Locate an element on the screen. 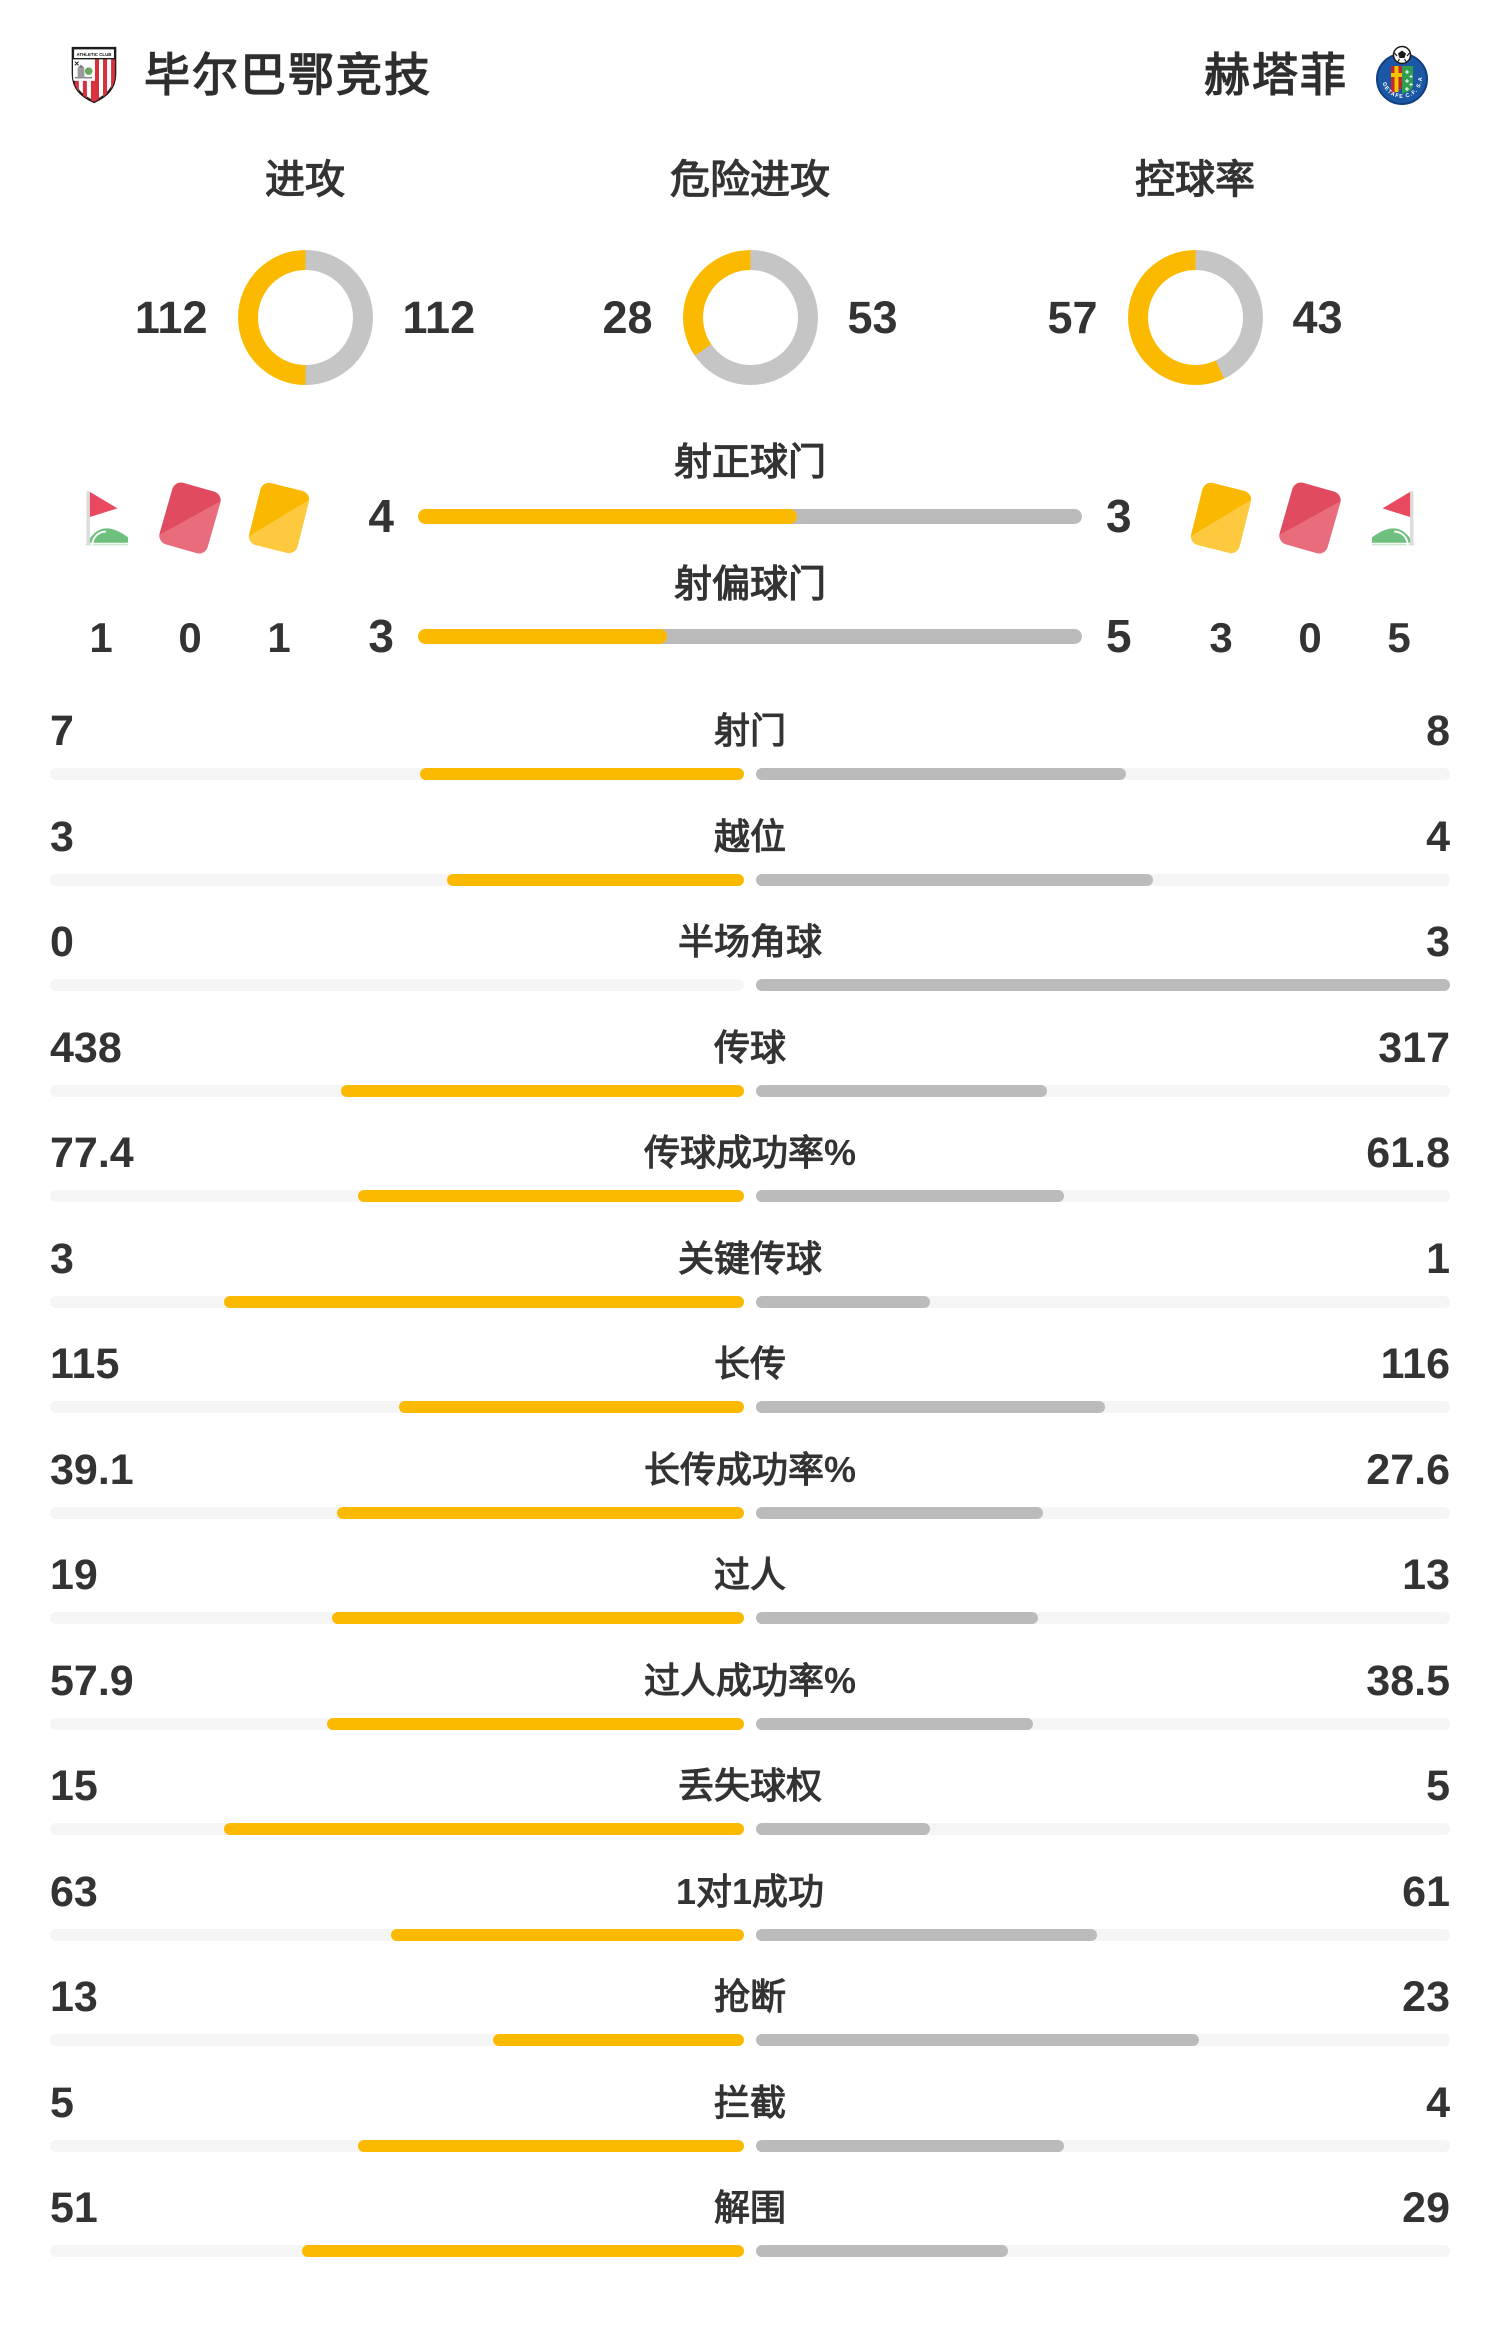 The height and width of the screenshot is (2350, 1500). stat-label: 半场角球 is located at coordinates (749, 941).